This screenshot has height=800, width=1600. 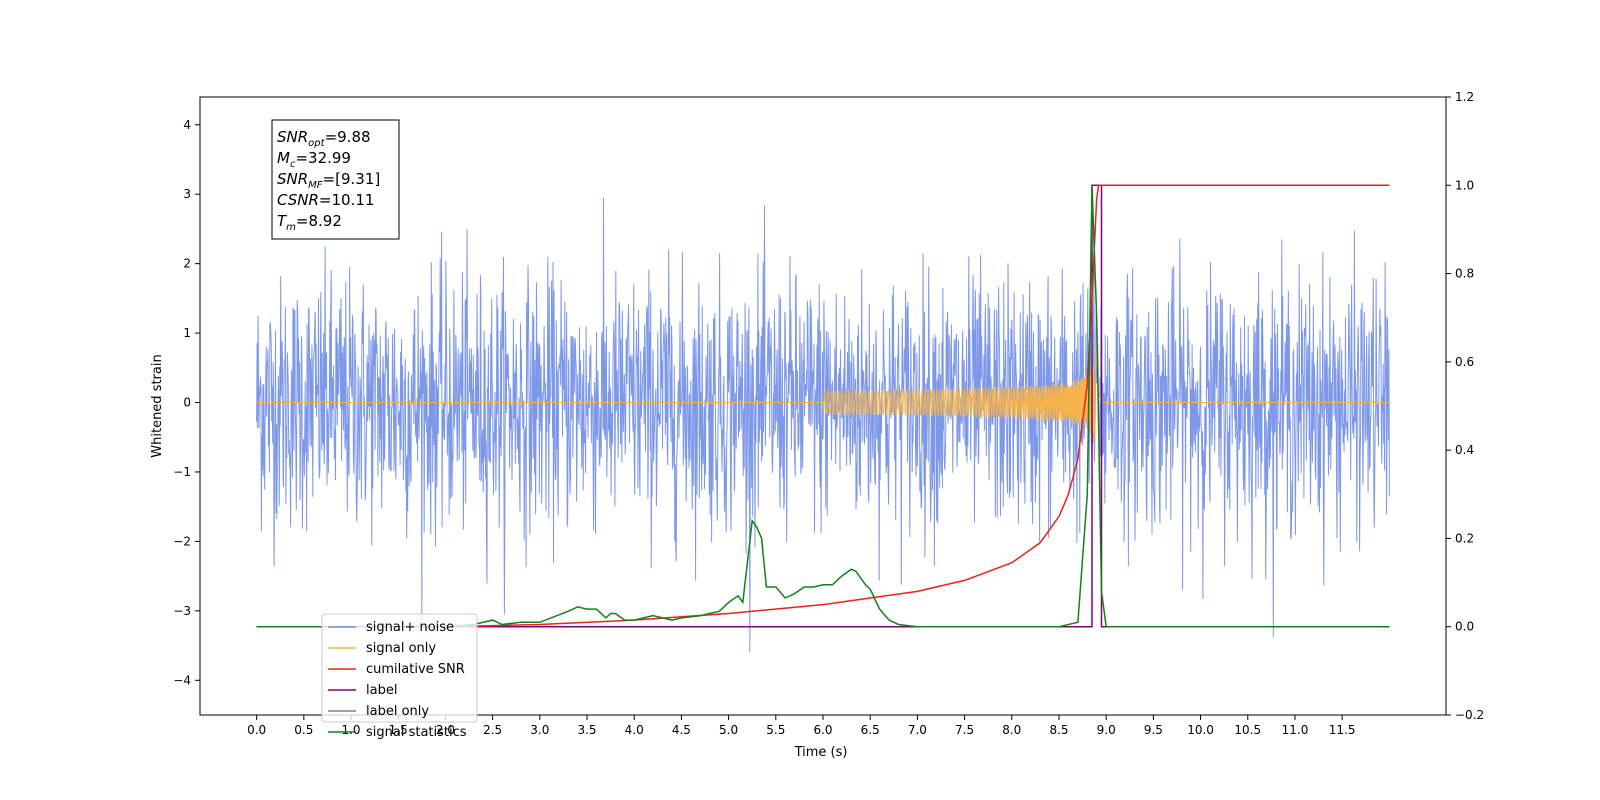 What do you see at coordinates (324, 138) in the screenshot?
I see `annotation-line: SNRopt=9.88` at bounding box center [324, 138].